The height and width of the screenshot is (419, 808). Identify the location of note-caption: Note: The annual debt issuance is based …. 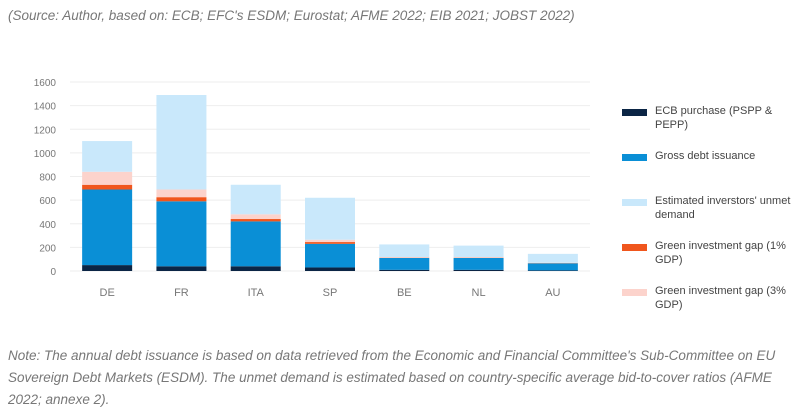
(392, 377).